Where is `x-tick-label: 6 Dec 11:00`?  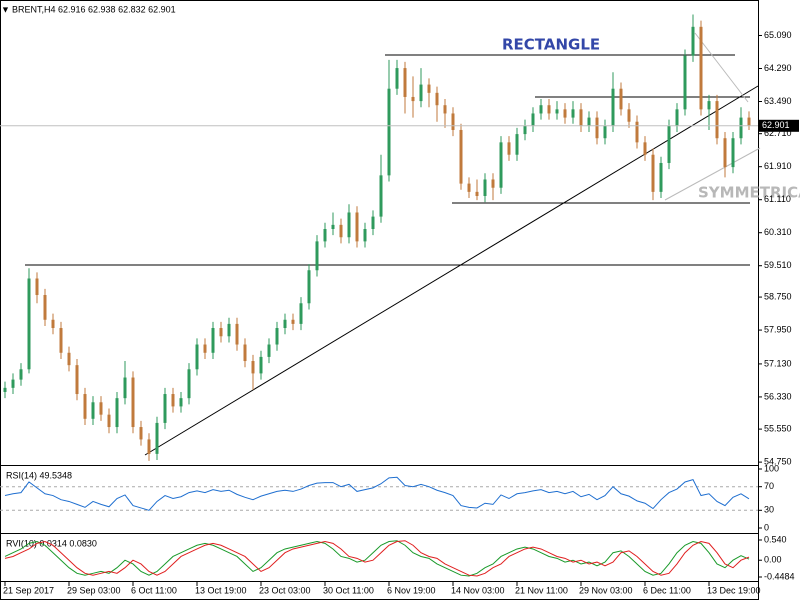 x-tick-label: 6 Dec 11:00 is located at coordinates (667, 590).